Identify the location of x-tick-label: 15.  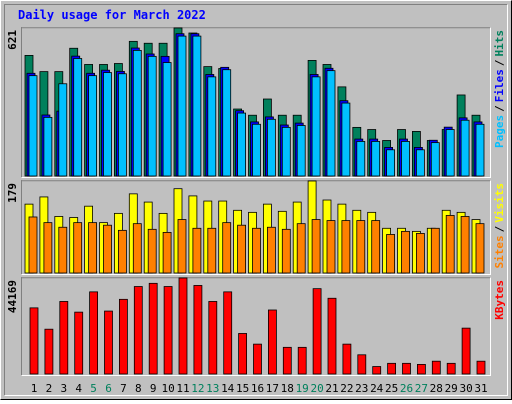
(242, 388).